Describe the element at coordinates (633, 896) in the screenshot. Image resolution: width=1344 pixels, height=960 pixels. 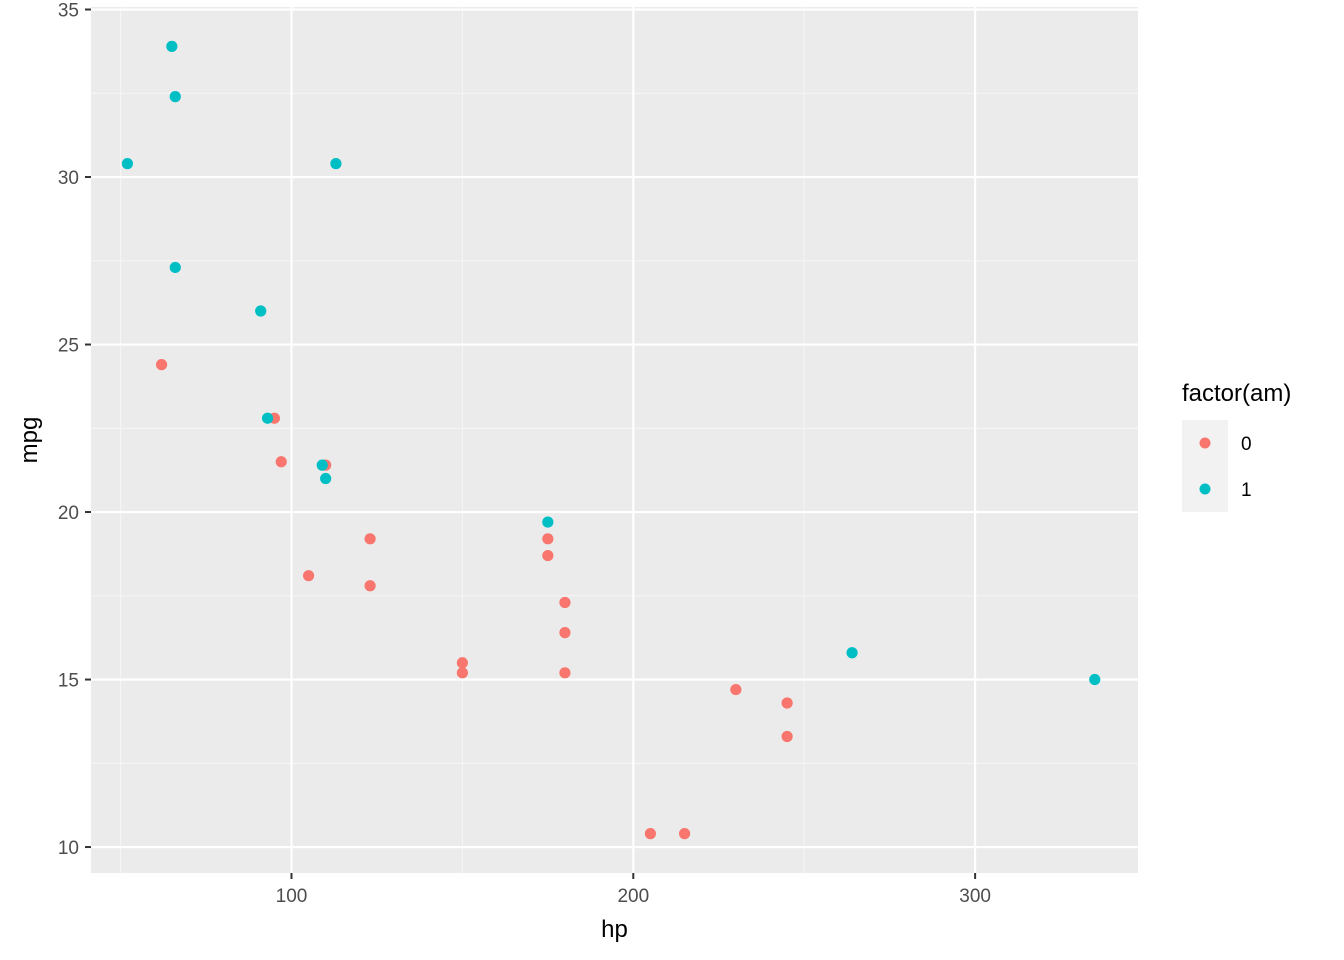
I see `x-tick-label-1: 200` at that location.